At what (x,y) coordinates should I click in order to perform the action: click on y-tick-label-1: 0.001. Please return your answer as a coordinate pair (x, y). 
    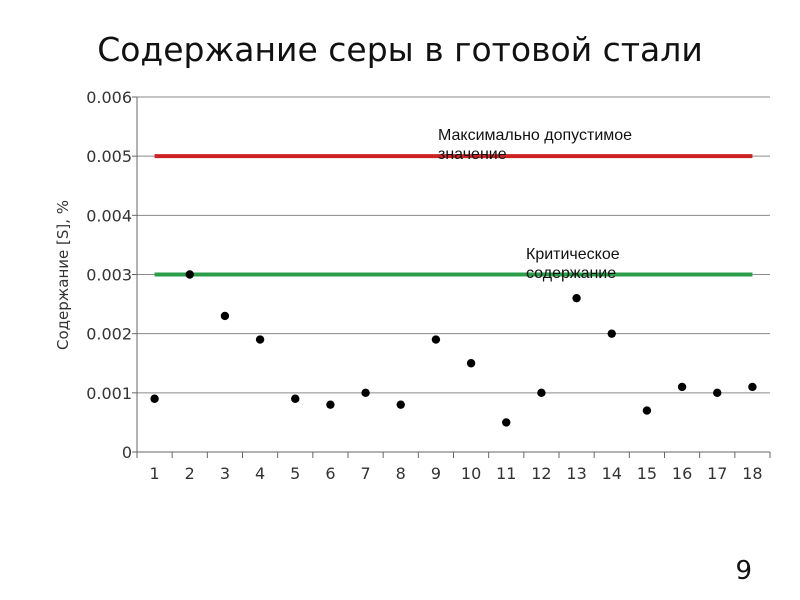
    Looking at the image, I should click on (109, 393).